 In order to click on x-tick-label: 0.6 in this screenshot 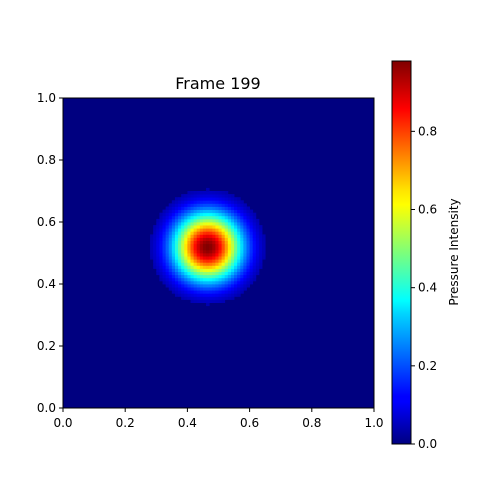, I will do `click(249, 423)`.